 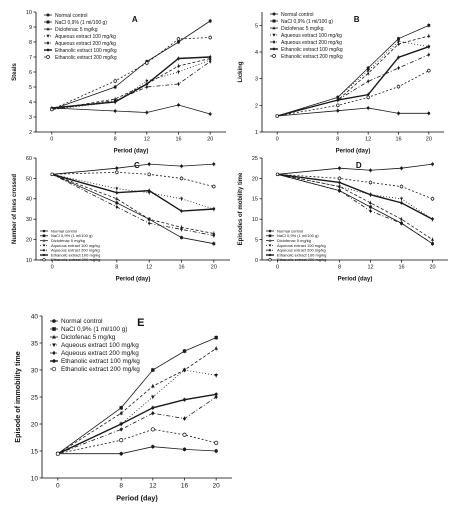 I want to click on legend-entry: Diclofenac 5 mg/kg, so click(x=68, y=240).